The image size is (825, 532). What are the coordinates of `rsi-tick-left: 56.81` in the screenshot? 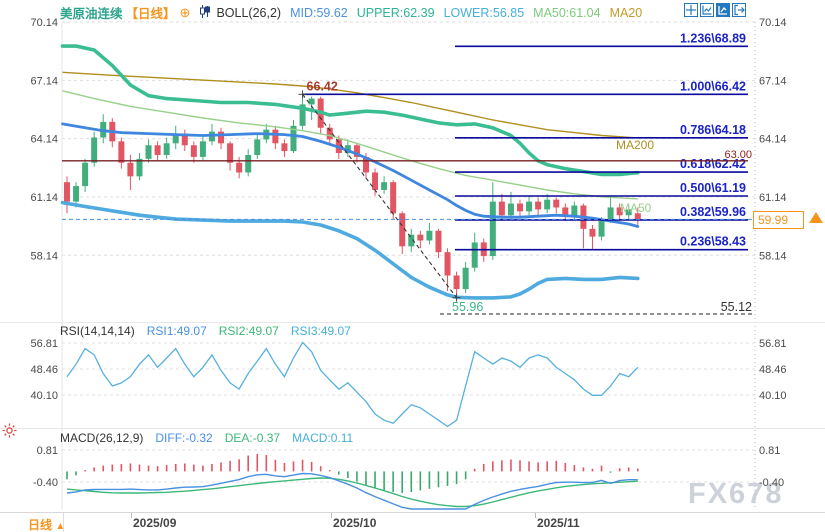 It's located at (44, 344).